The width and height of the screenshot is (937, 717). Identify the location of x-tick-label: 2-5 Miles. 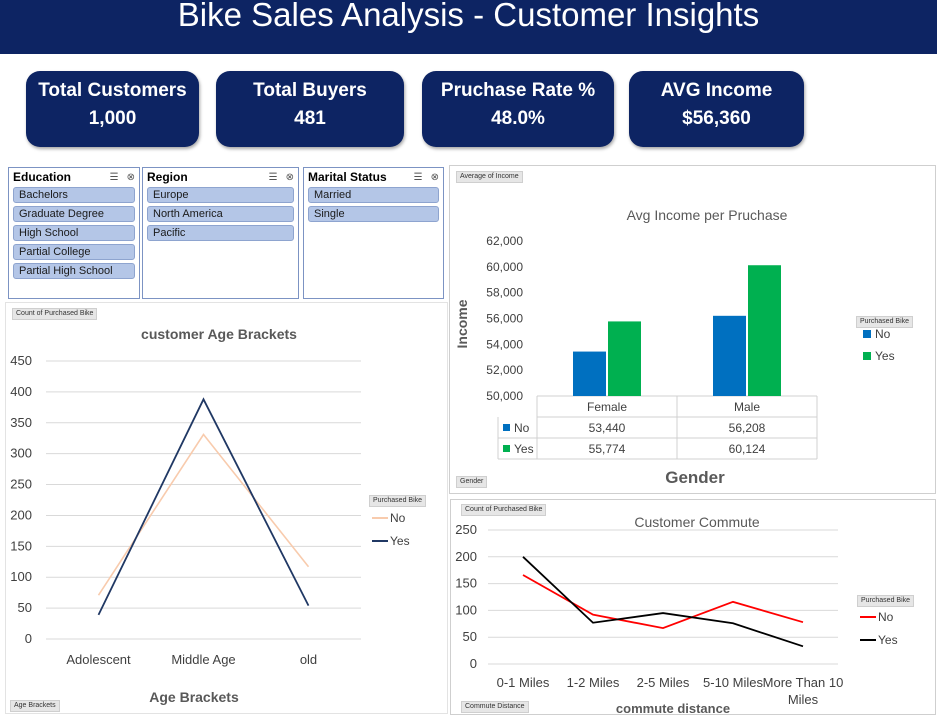
(663, 682).